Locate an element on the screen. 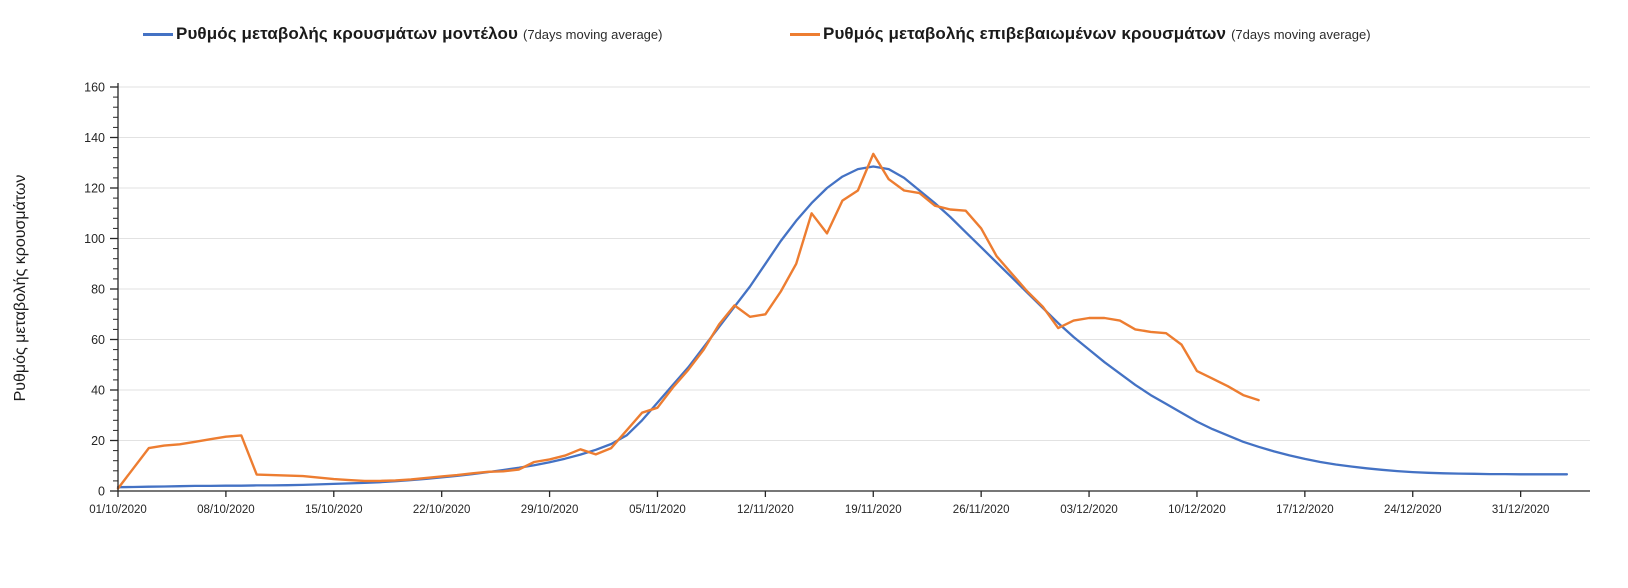 The height and width of the screenshot is (588, 1628). x-tick-label: 26/11/2020 is located at coordinates (981, 510).